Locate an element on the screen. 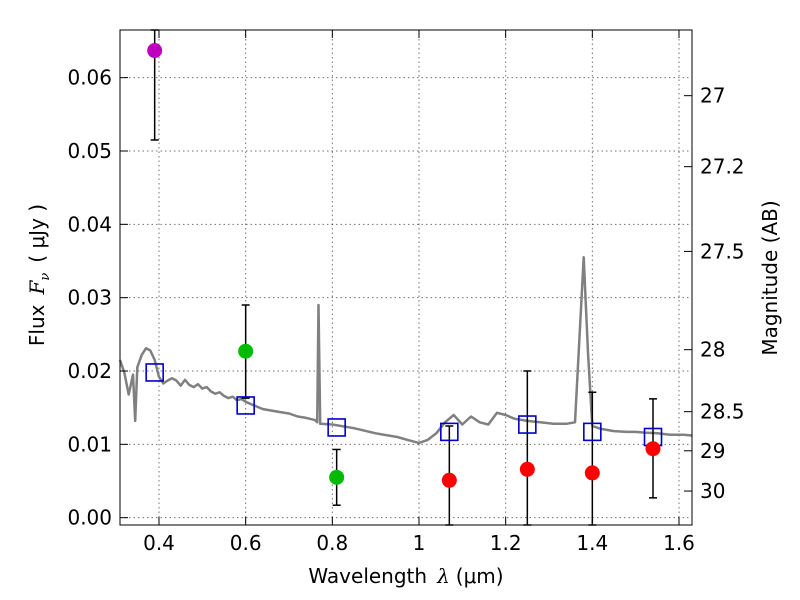 The height and width of the screenshot is (600, 800). x-axis-title: Wavelength λ (μm) is located at coordinates (405, 576).